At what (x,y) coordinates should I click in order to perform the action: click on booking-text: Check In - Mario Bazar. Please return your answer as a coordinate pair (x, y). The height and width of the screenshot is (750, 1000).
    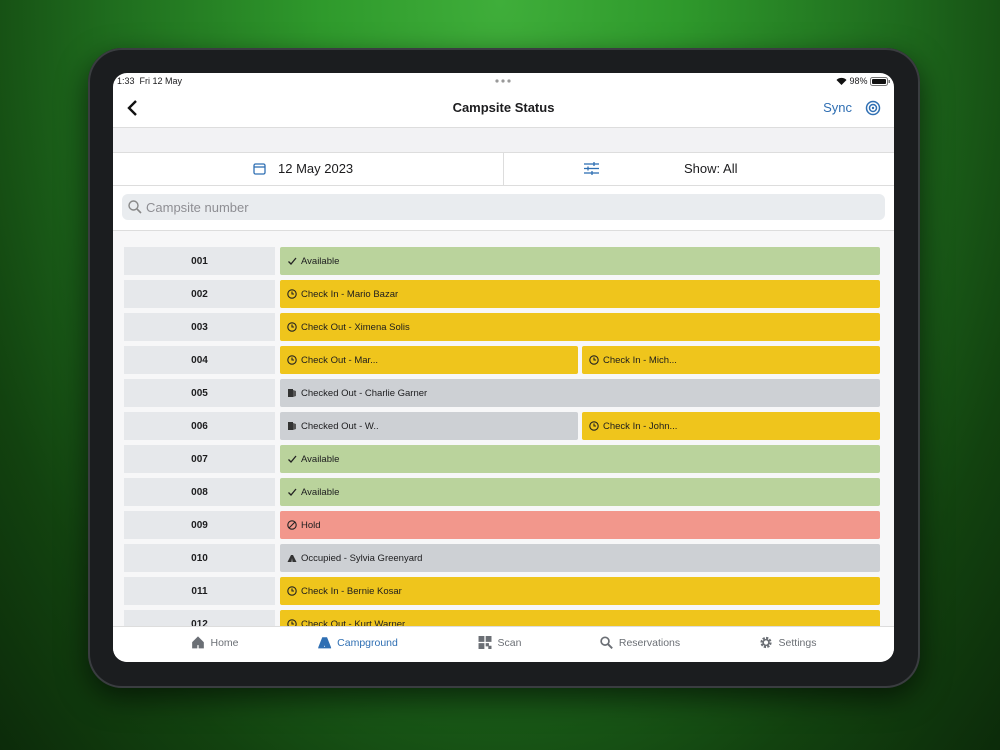
    Looking at the image, I should click on (350, 294).